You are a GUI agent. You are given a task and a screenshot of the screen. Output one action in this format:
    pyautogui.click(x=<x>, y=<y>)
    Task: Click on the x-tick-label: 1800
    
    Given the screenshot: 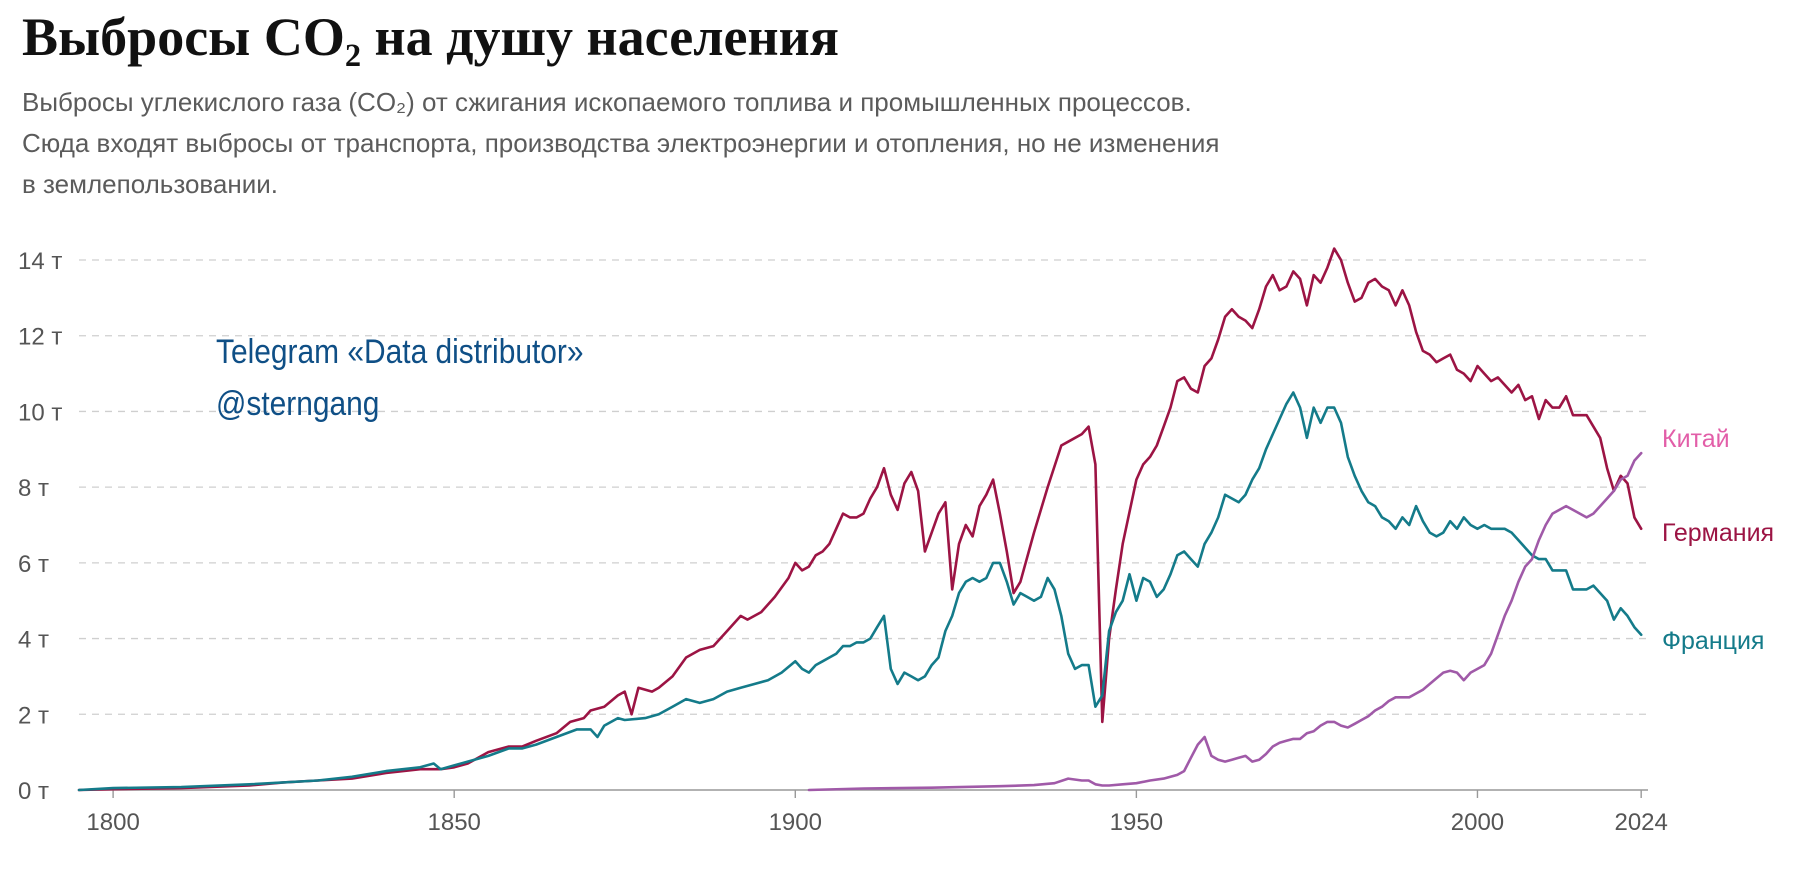 What is the action you would take?
    pyautogui.click(x=112, y=822)
    